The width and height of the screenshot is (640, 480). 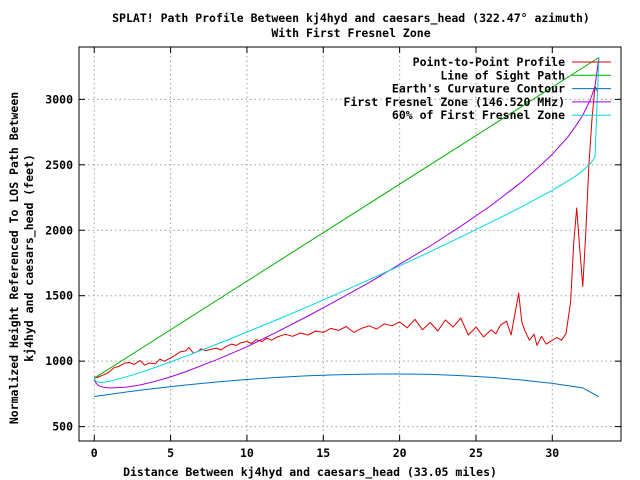 I want to click on y-tick-label: 1500, so click(x=59, y=296).